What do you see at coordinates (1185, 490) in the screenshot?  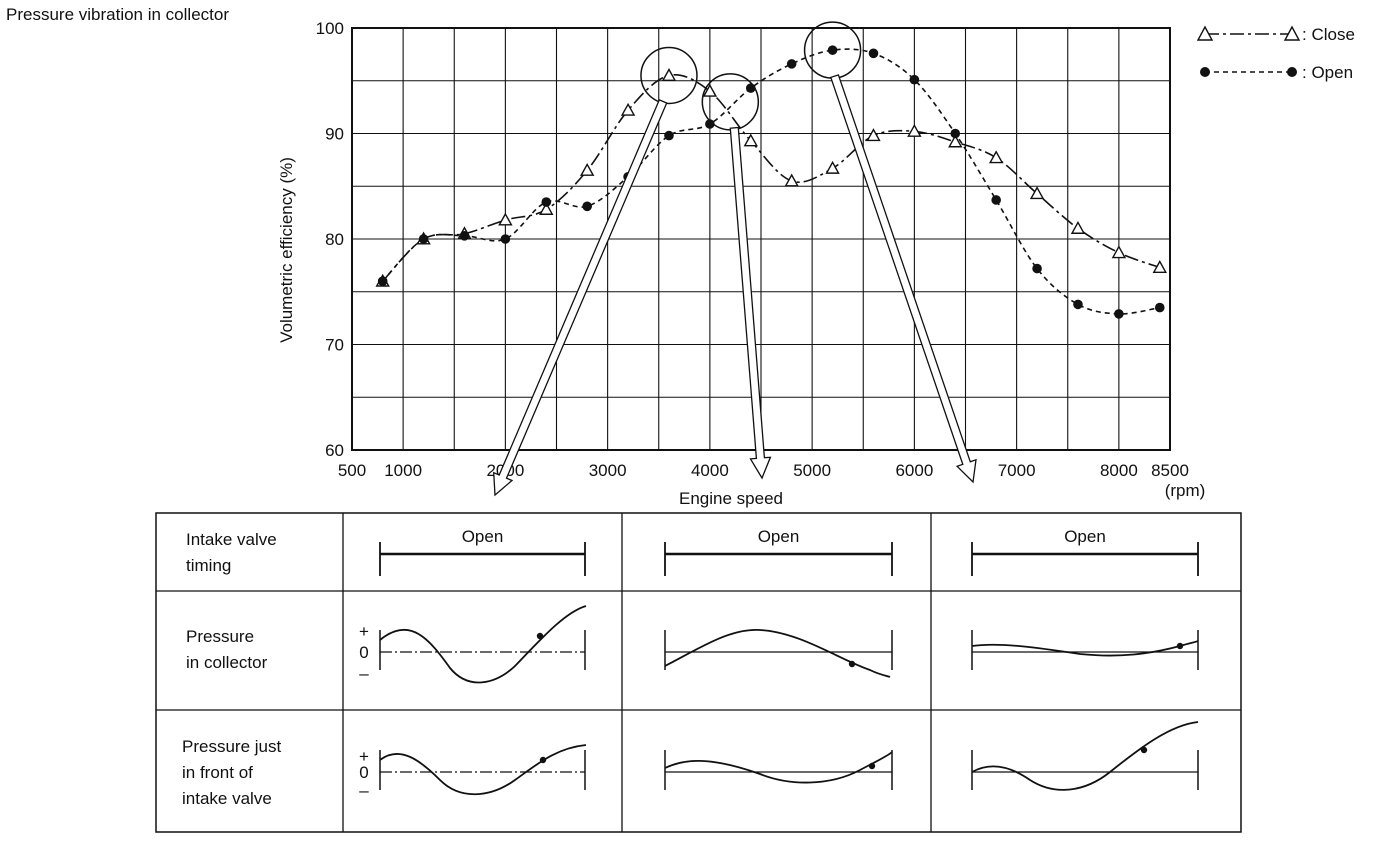 I see `x-axis-unit: (rpm)` at bounding box center [1185, 490].